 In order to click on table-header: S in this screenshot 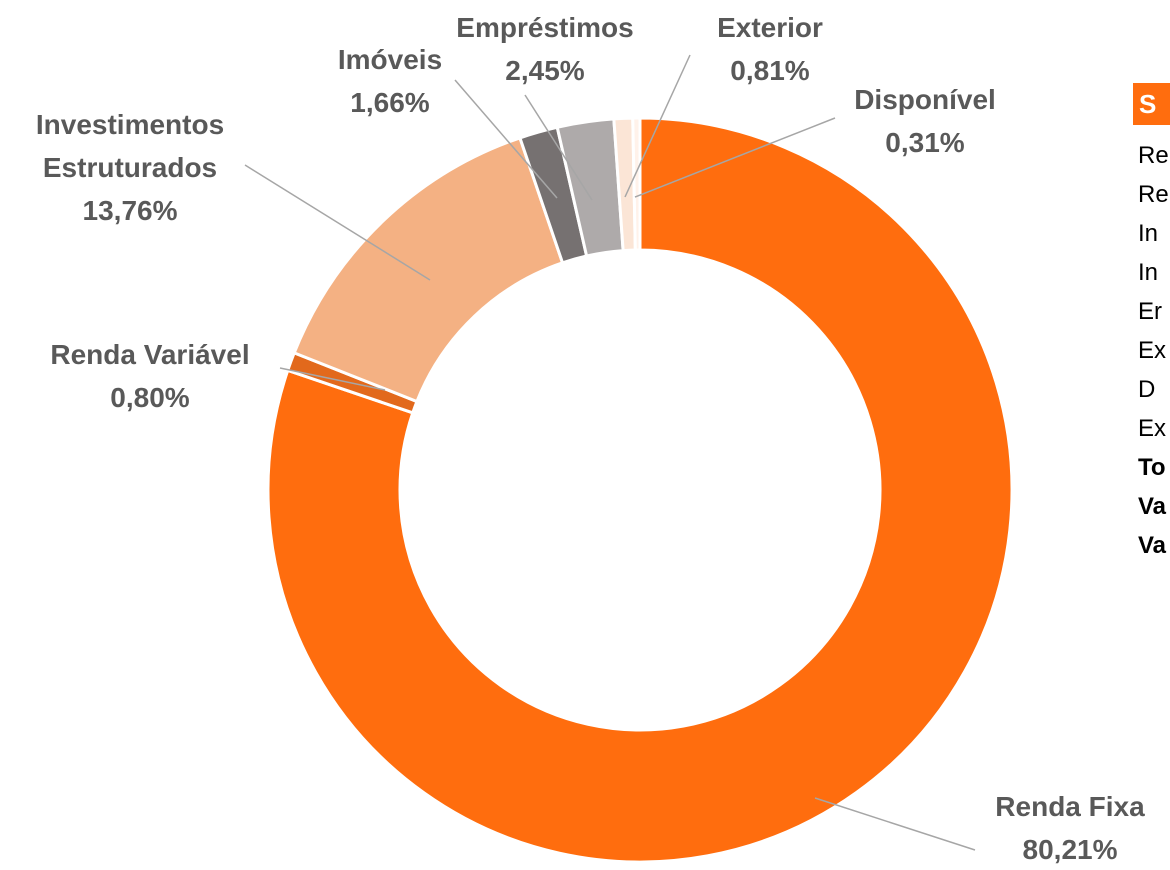, I will do `click(1151, 104)`.